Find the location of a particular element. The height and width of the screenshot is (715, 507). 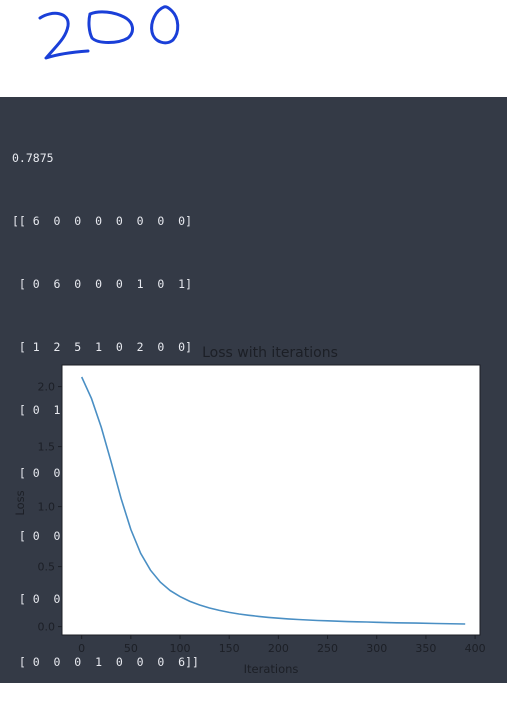

x-axis-label: Iterations is located at coordinates (271, 669).